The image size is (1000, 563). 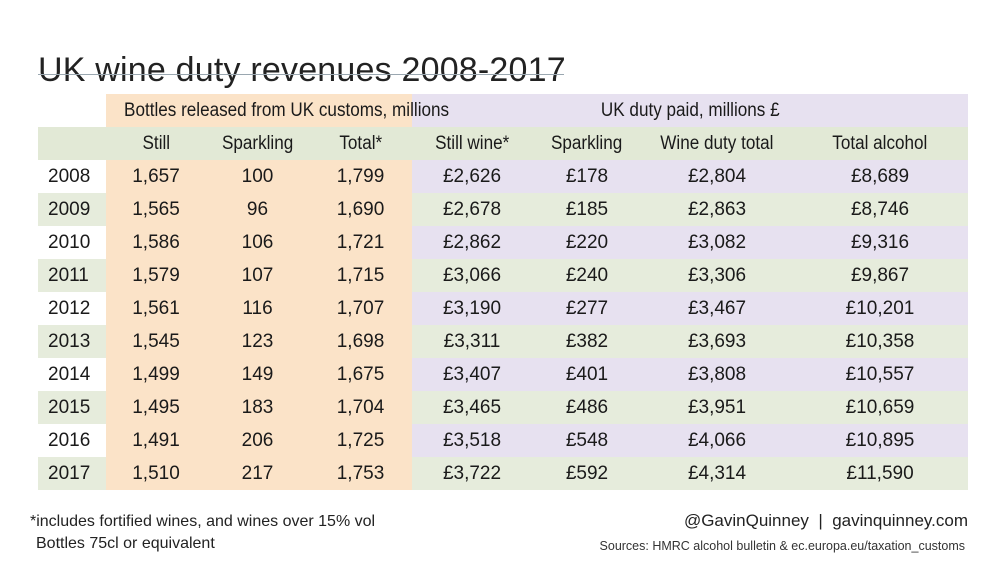 I want to click on cell-sparkling: 106, so click(x=257, y=242).